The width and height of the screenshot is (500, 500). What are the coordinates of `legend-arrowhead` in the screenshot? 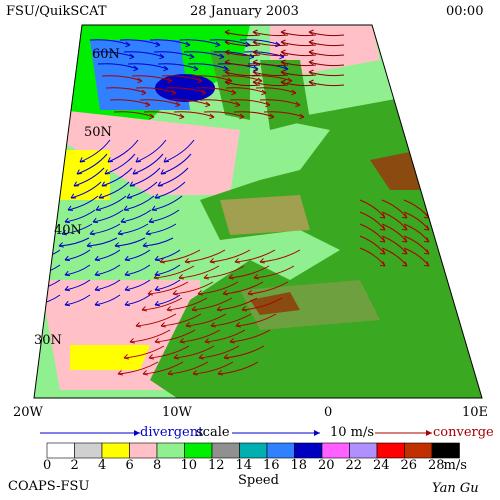 It's located at (429, 433).